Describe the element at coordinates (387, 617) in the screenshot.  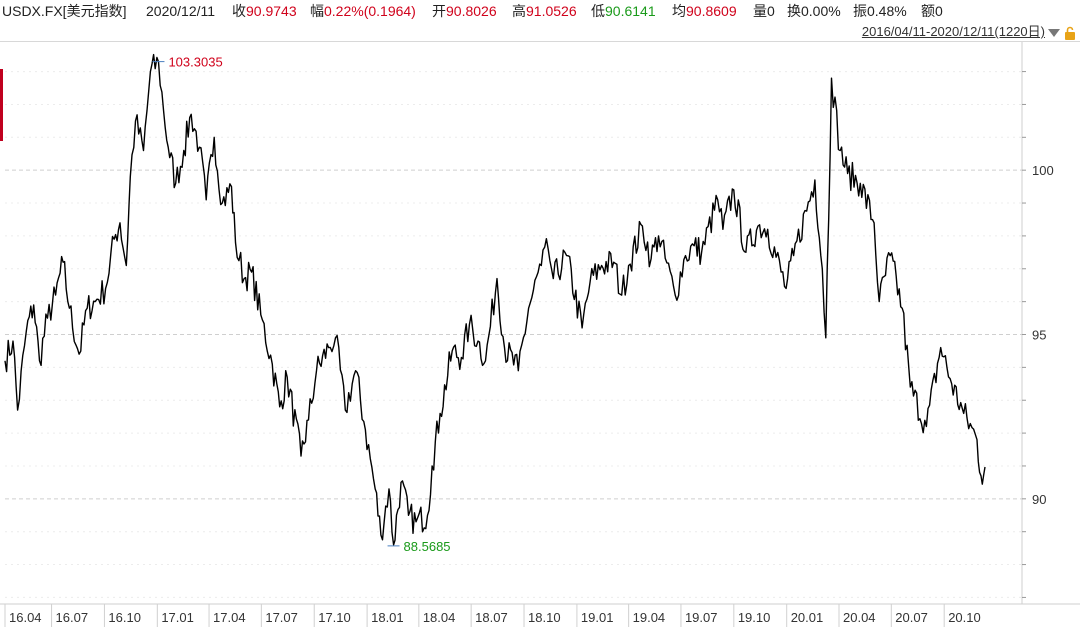
I see `x-tick-label: 18.01` at that location.